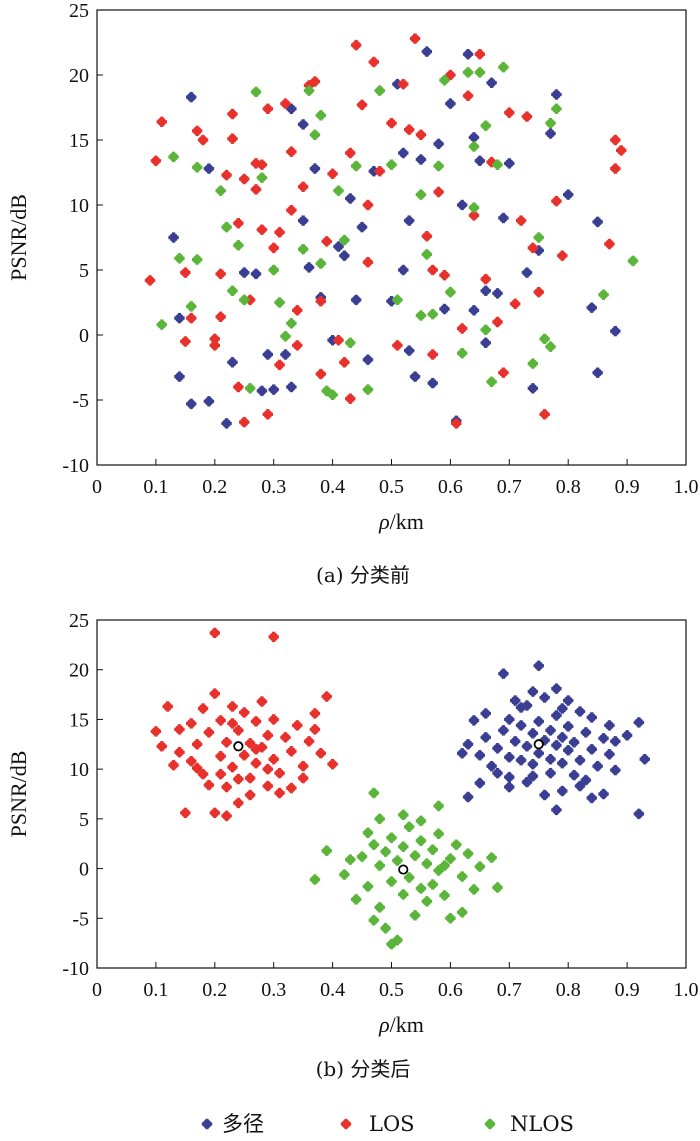 The image size is (700, 1141). I want to click on x-axis-label: ρ/km, so click(401, 521).